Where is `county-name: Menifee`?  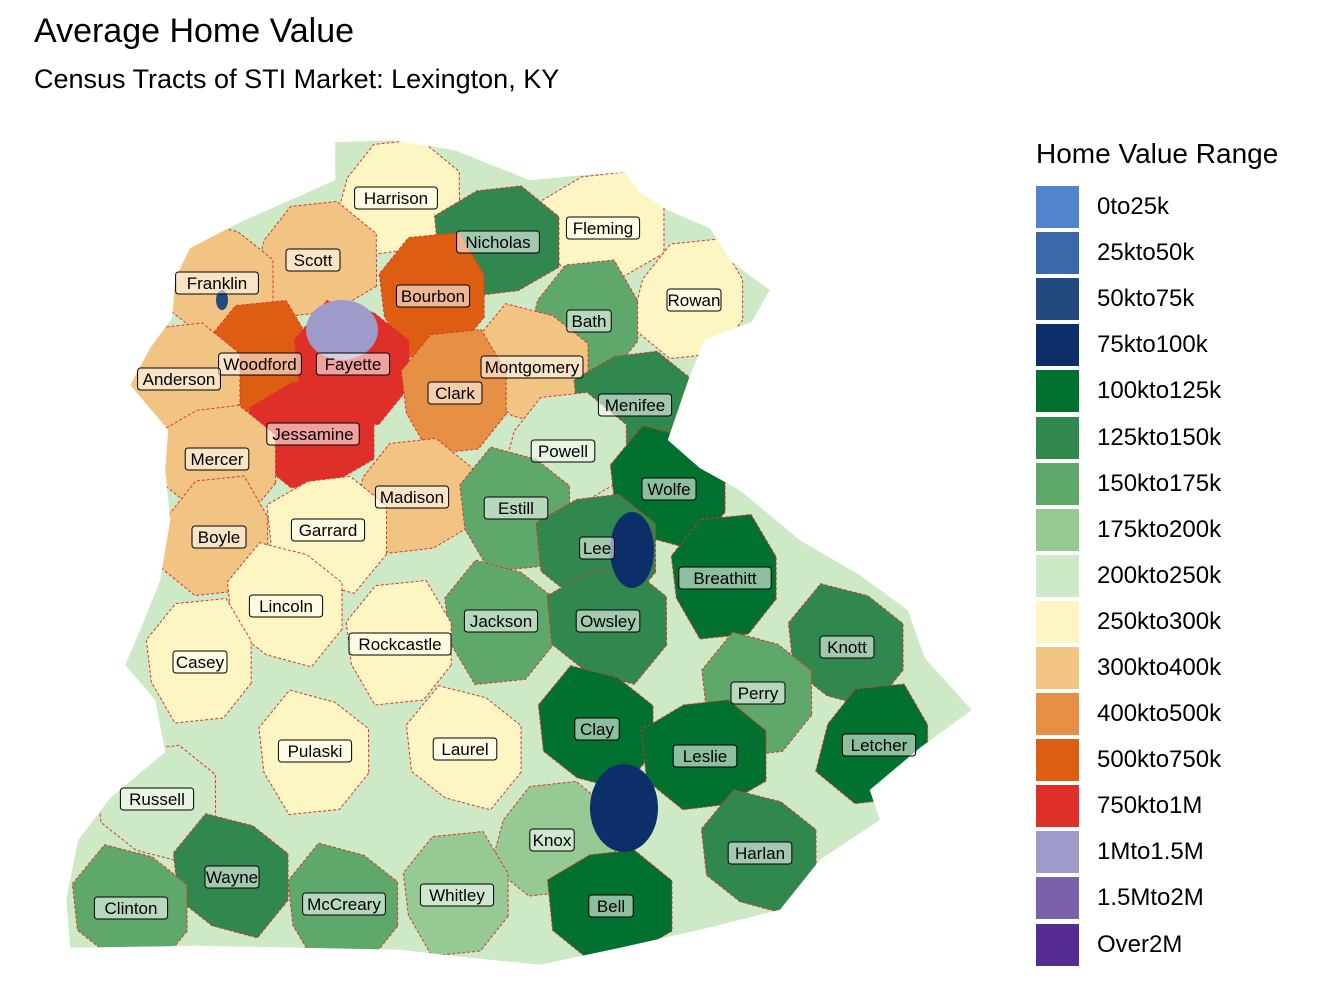
county-name: Menifee is located at coordinates (635, 405).